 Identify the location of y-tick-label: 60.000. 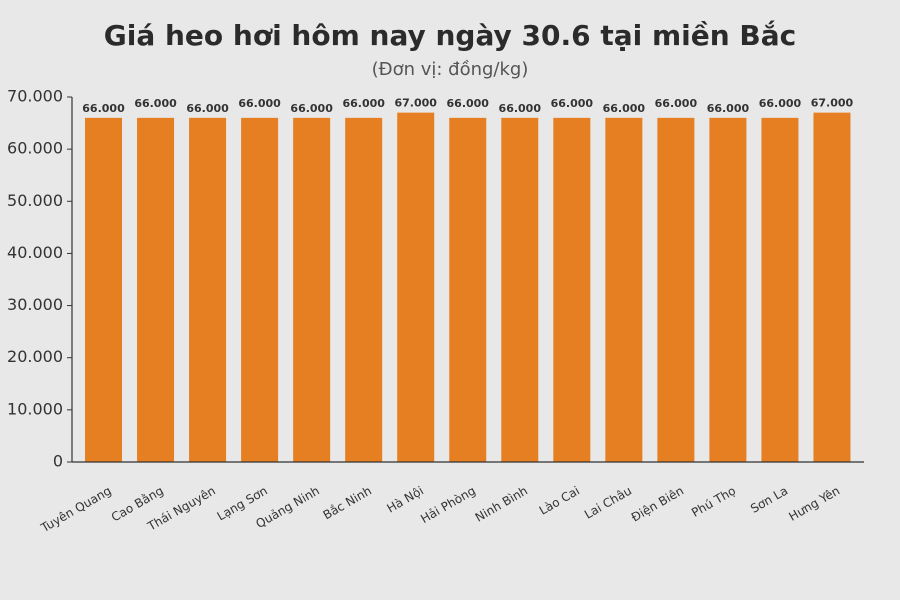
(35, 148).